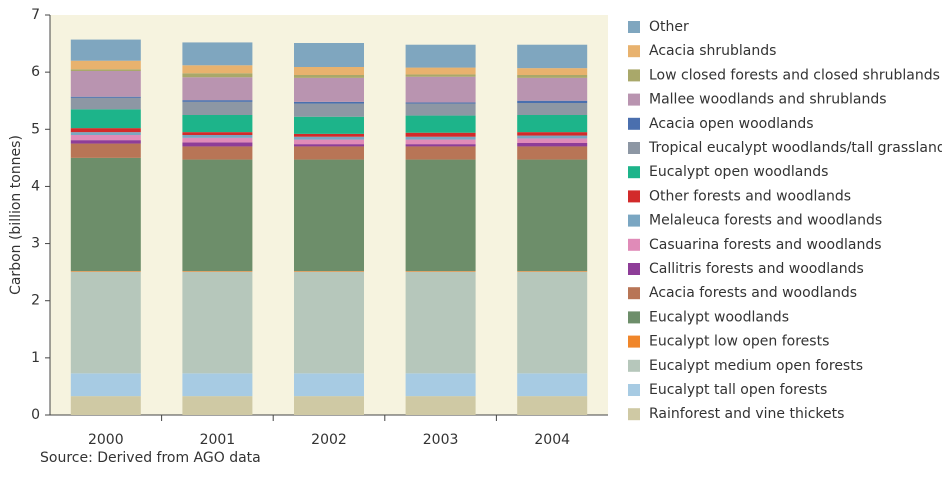 This screenshot has height=486, width=942. What do you see at coordinates (106, 440) in the screenshot?
I see `x-tick-label: 2000` at bounding box center [106, 440].